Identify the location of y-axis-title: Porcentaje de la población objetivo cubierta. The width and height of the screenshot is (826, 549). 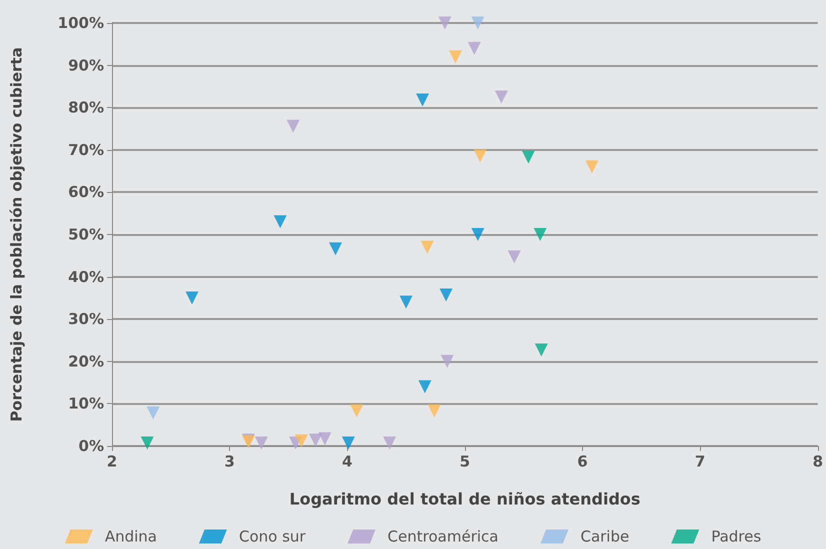
(17, 234).